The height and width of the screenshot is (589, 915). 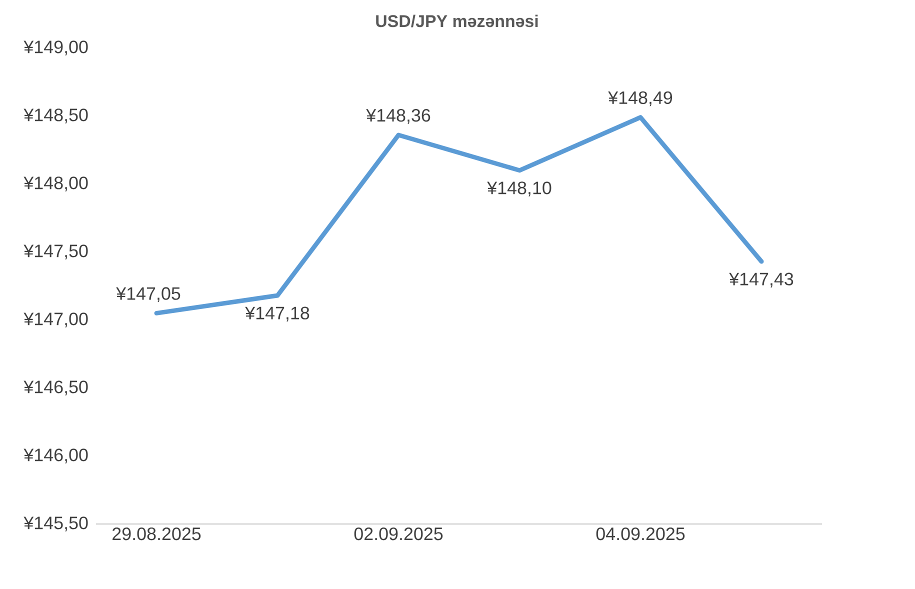 What do you see at coordinates (56, 184) in the screenshot?
I see `y-tick-label: ¥148,00` at bounding box center [56, 184].